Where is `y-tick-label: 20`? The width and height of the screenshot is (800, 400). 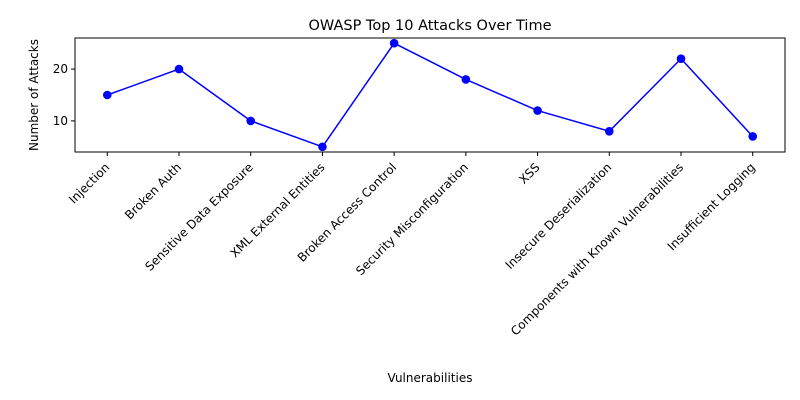
y-tick-label: 20 is located at coordinates (60, 69).